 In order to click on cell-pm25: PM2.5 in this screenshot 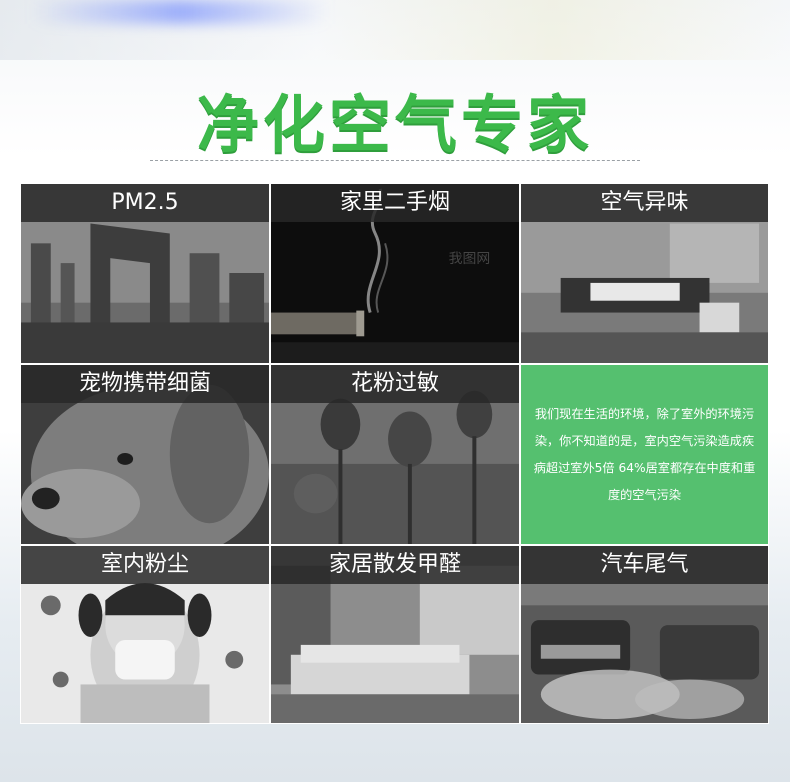, I will do `click(145, 273)`.